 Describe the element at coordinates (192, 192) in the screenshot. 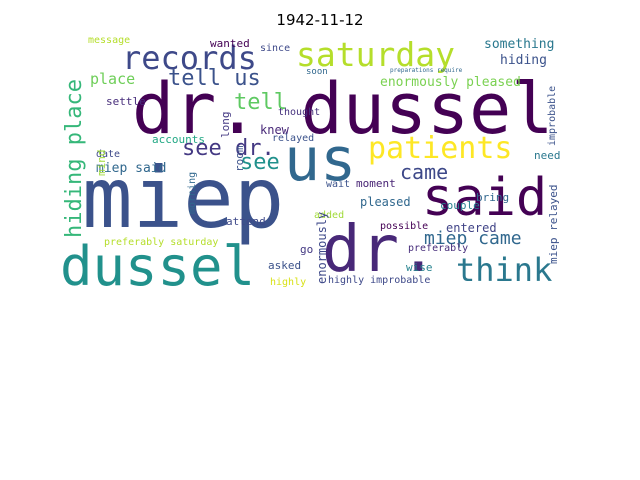

I see `word-morning: morning` at that location.